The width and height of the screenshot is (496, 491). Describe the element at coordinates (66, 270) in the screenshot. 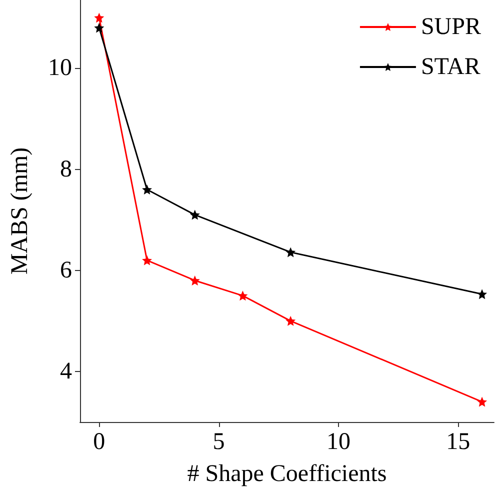

I see `y-tick-label: 6` at that location.